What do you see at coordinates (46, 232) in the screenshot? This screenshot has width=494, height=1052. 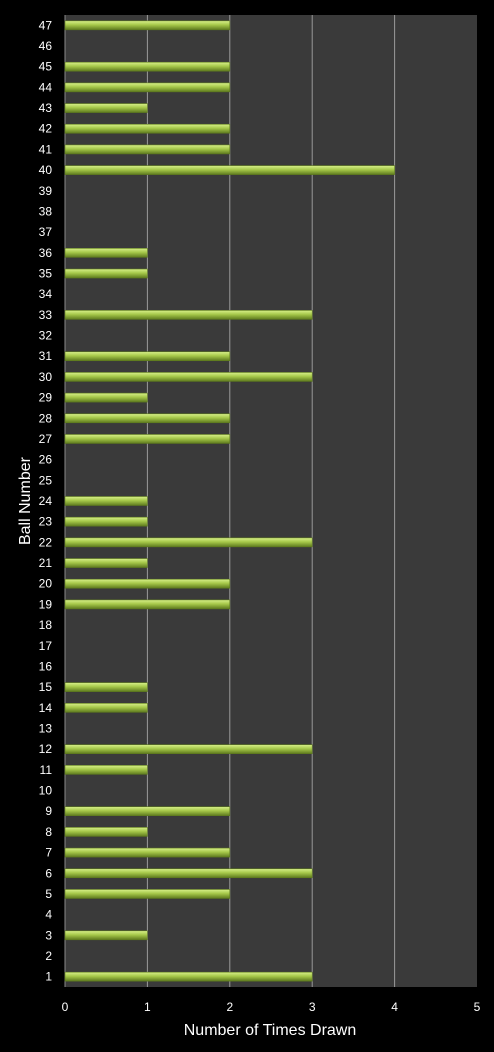 I see `y-tick-label: 37` at bounding box center [46, 232].